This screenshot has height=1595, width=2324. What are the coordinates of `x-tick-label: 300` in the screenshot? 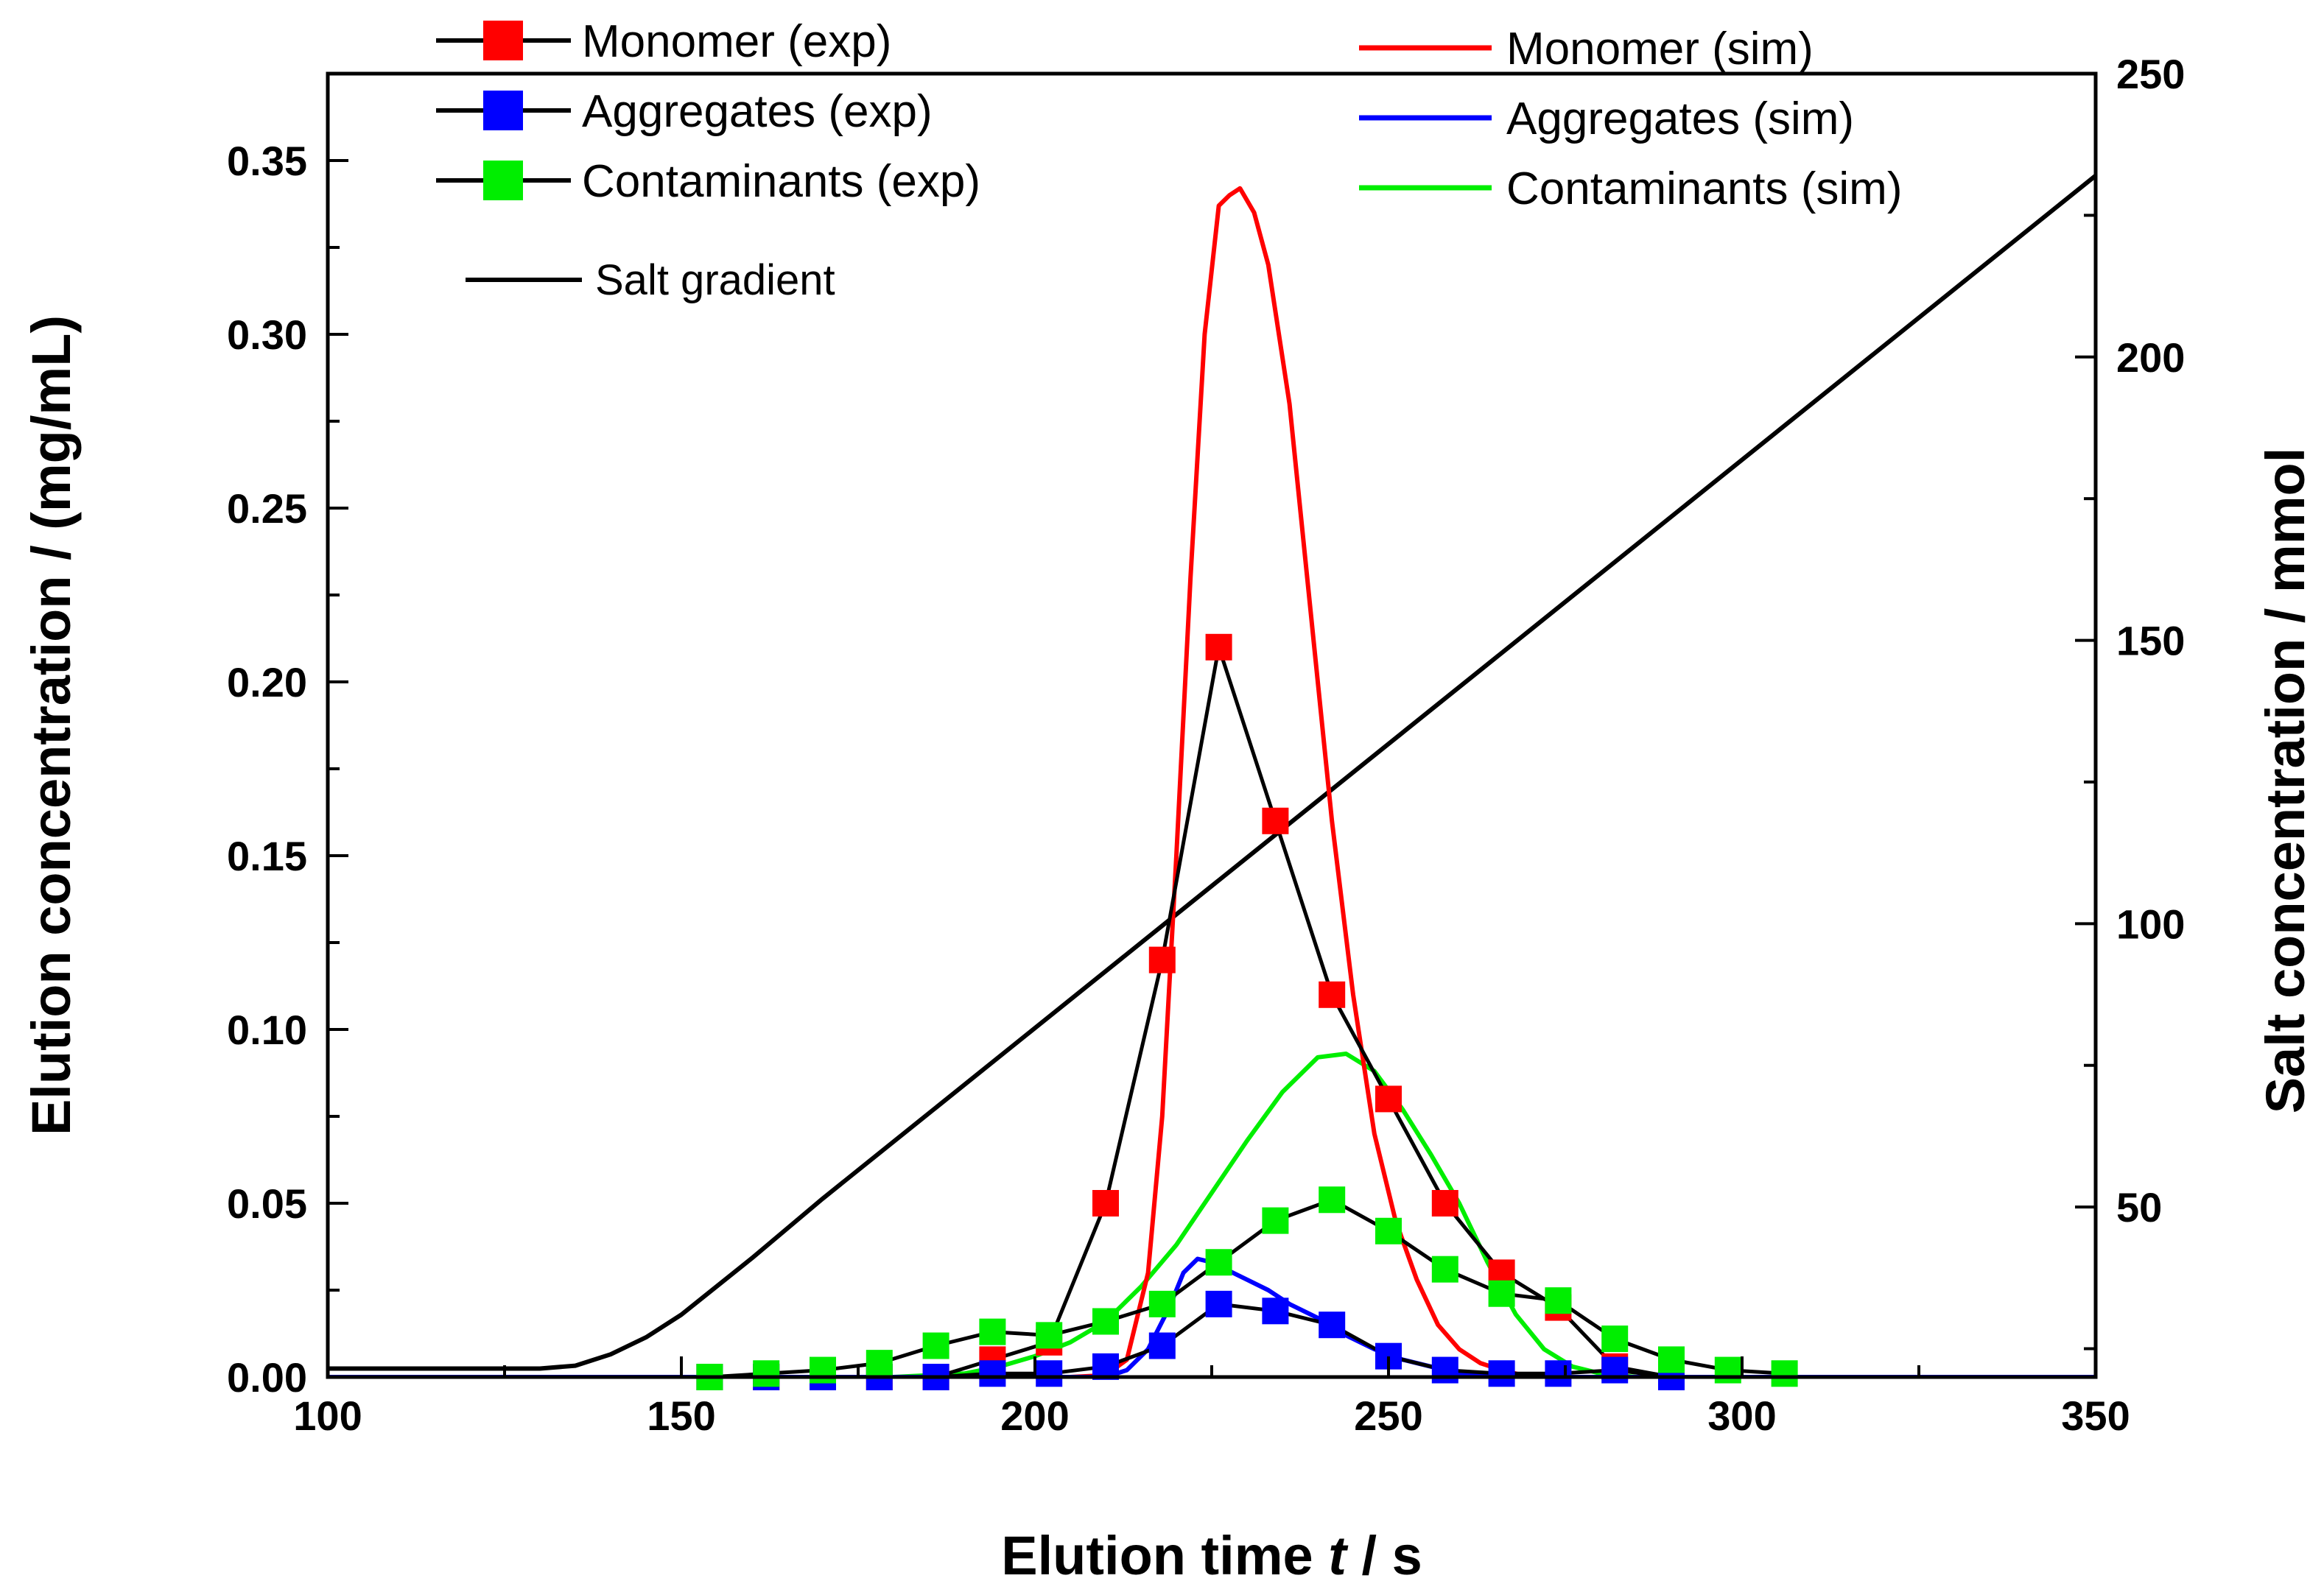 It's located at (1741, 1415).